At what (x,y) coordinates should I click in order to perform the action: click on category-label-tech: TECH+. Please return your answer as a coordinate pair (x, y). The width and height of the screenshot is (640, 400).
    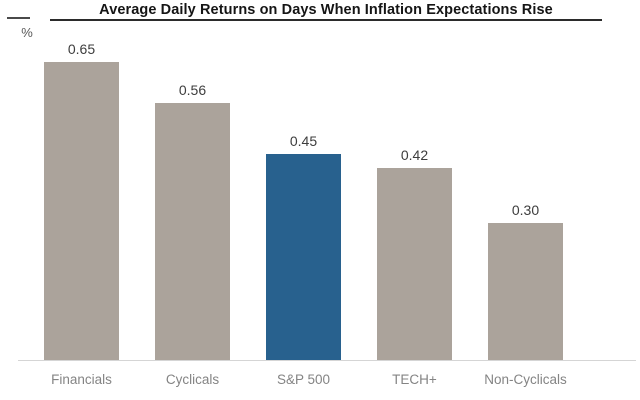
    Looking at the image, I should click on (414, 379).